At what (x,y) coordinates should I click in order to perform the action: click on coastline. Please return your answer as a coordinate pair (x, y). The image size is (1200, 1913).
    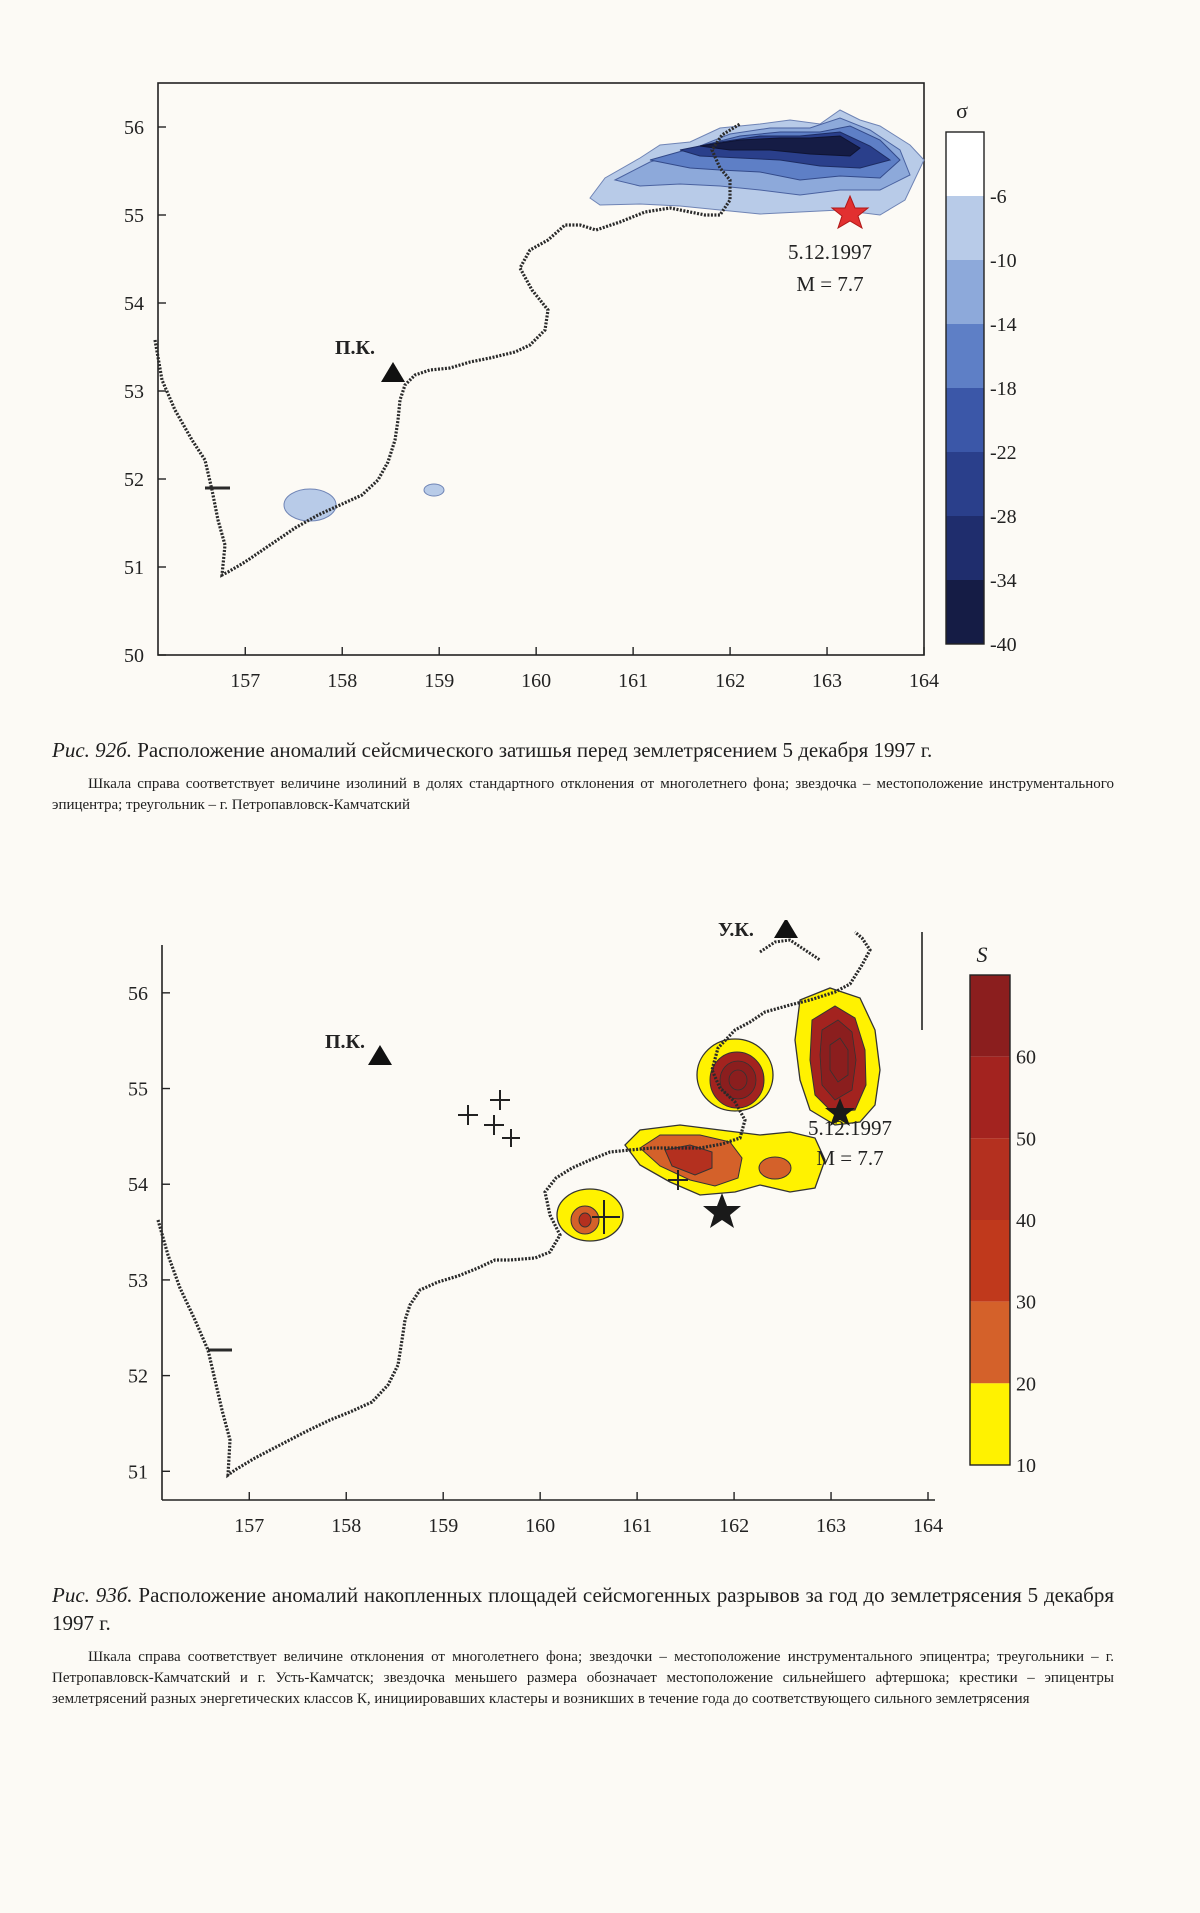
    Looking at the image, I should click on (447, 350).